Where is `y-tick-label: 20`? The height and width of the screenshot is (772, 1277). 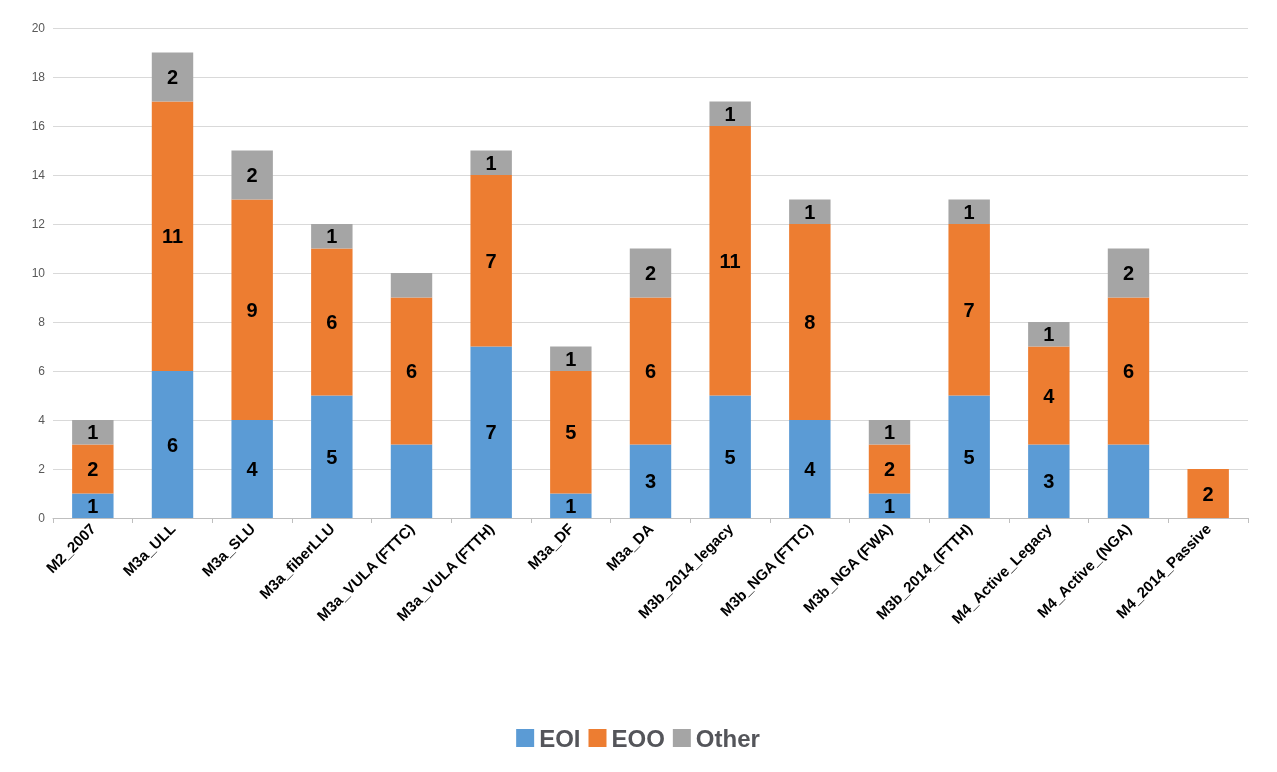 y-tick-label: 20 is located at coordinates (38, 28).